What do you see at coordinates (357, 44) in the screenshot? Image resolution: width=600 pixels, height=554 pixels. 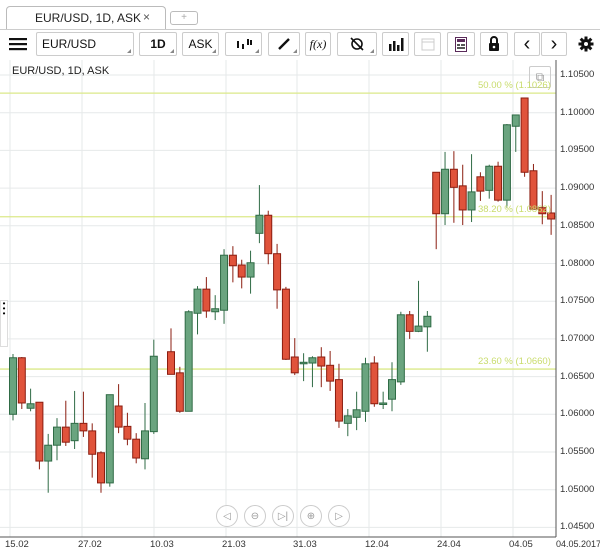 I see `crosshair-icon` at bounding box center [357, 44].